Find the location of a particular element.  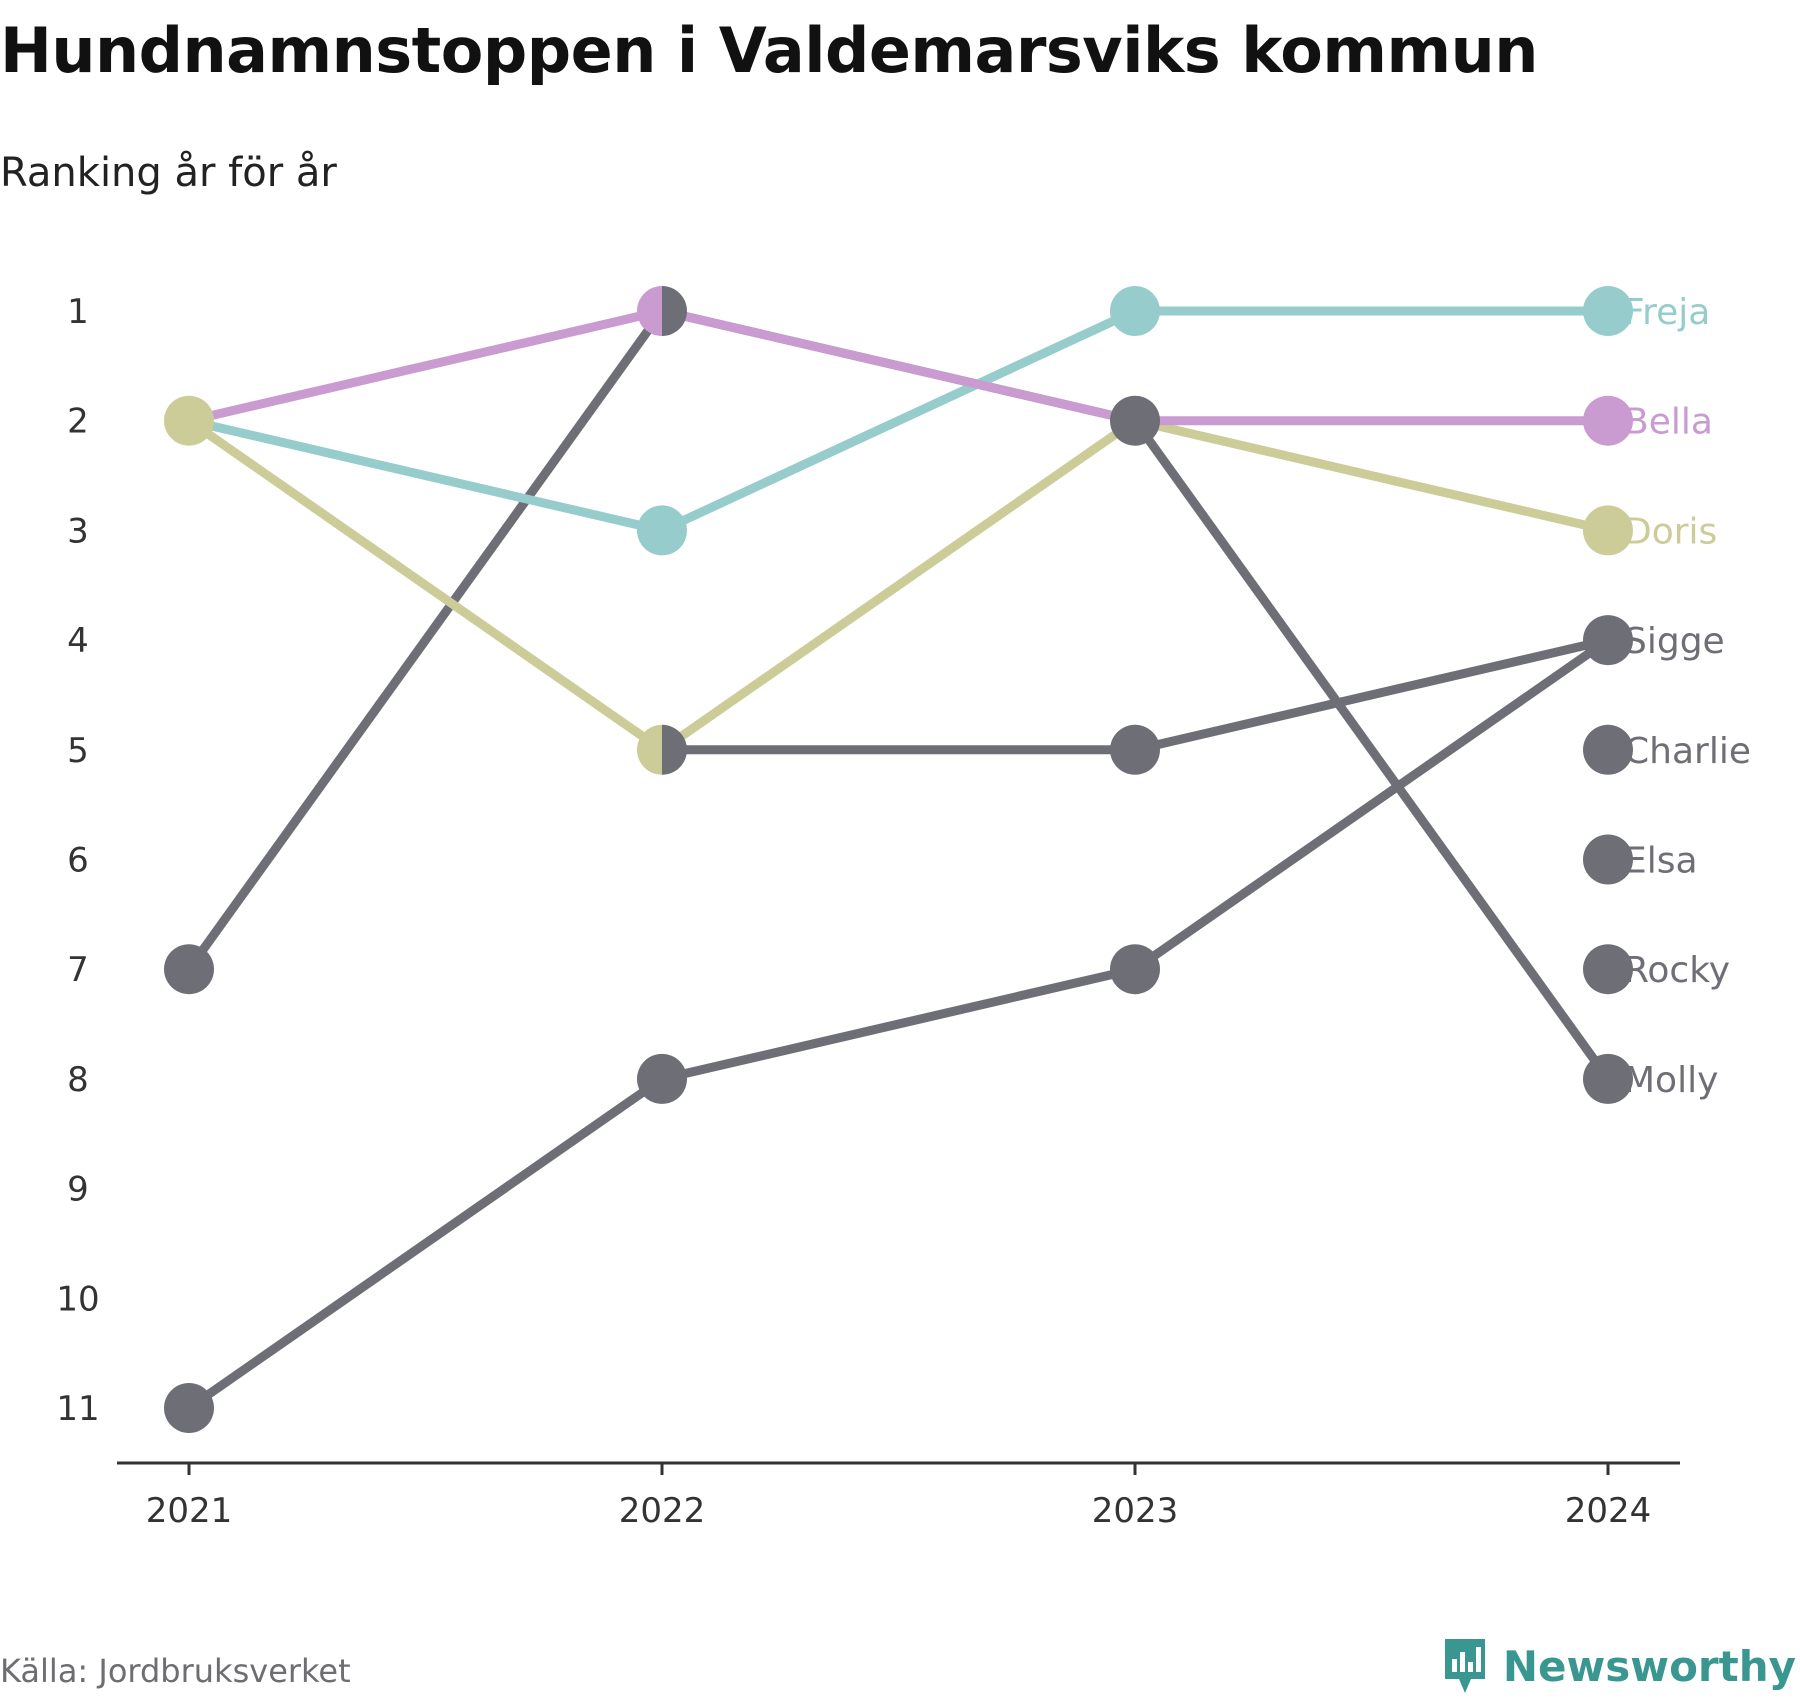

y-tick-label: 1 is located at coordinates (78, 312).